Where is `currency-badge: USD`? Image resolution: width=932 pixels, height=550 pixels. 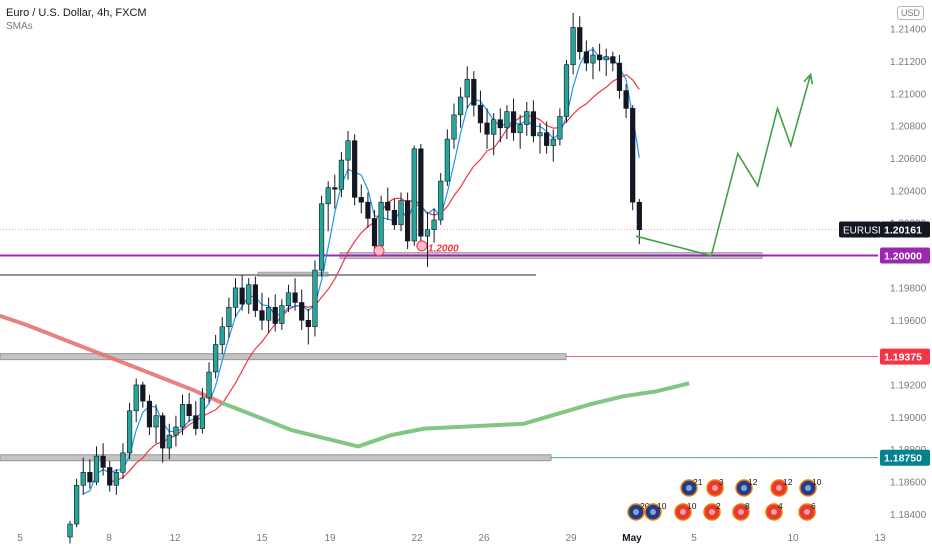 currency-badge: USD is located at coordinates (910, 13).